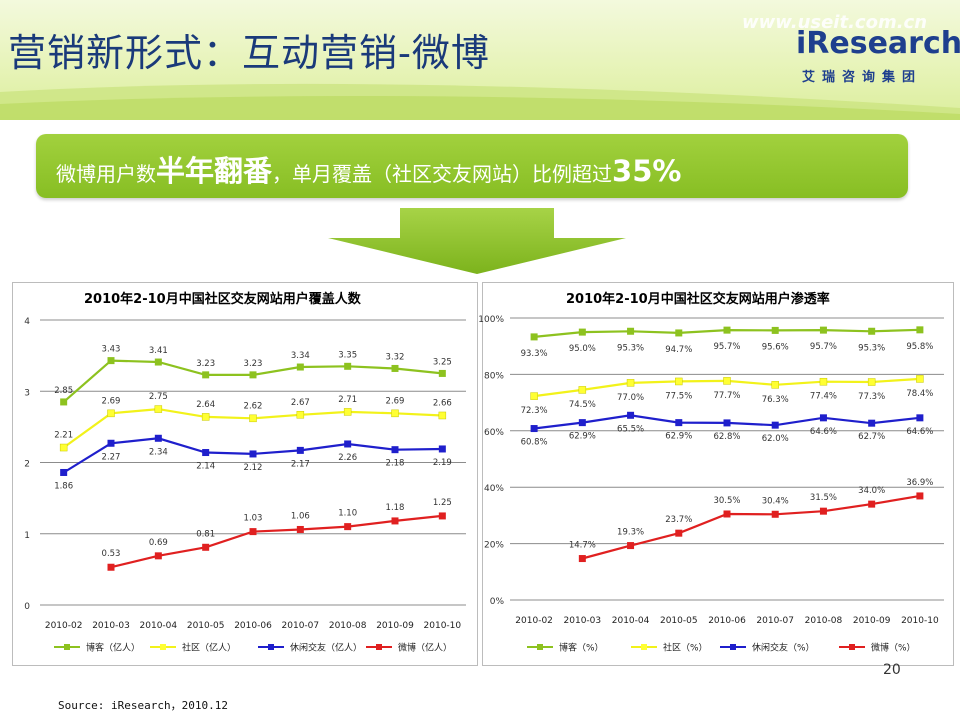 The height and width of the screenshot is (720, 960). I want to click on chart-title-coverage: 2010年2-10月中国社区交友网站用户覆盖人数, so click(222, 299).